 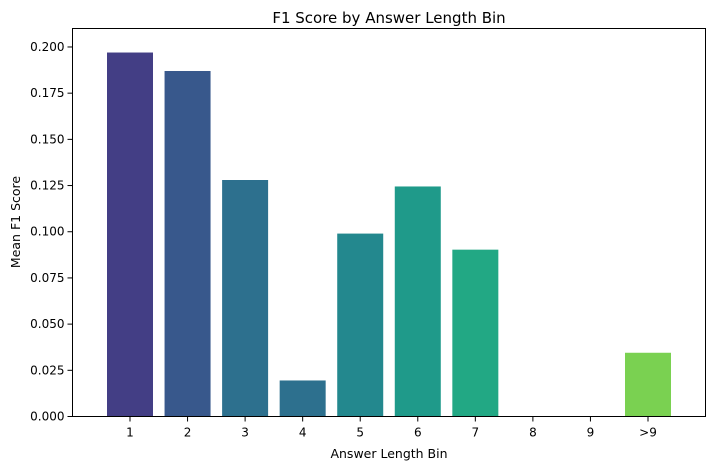 I want to click on y-tick-label: 0.025, so click(x=47, y=370).